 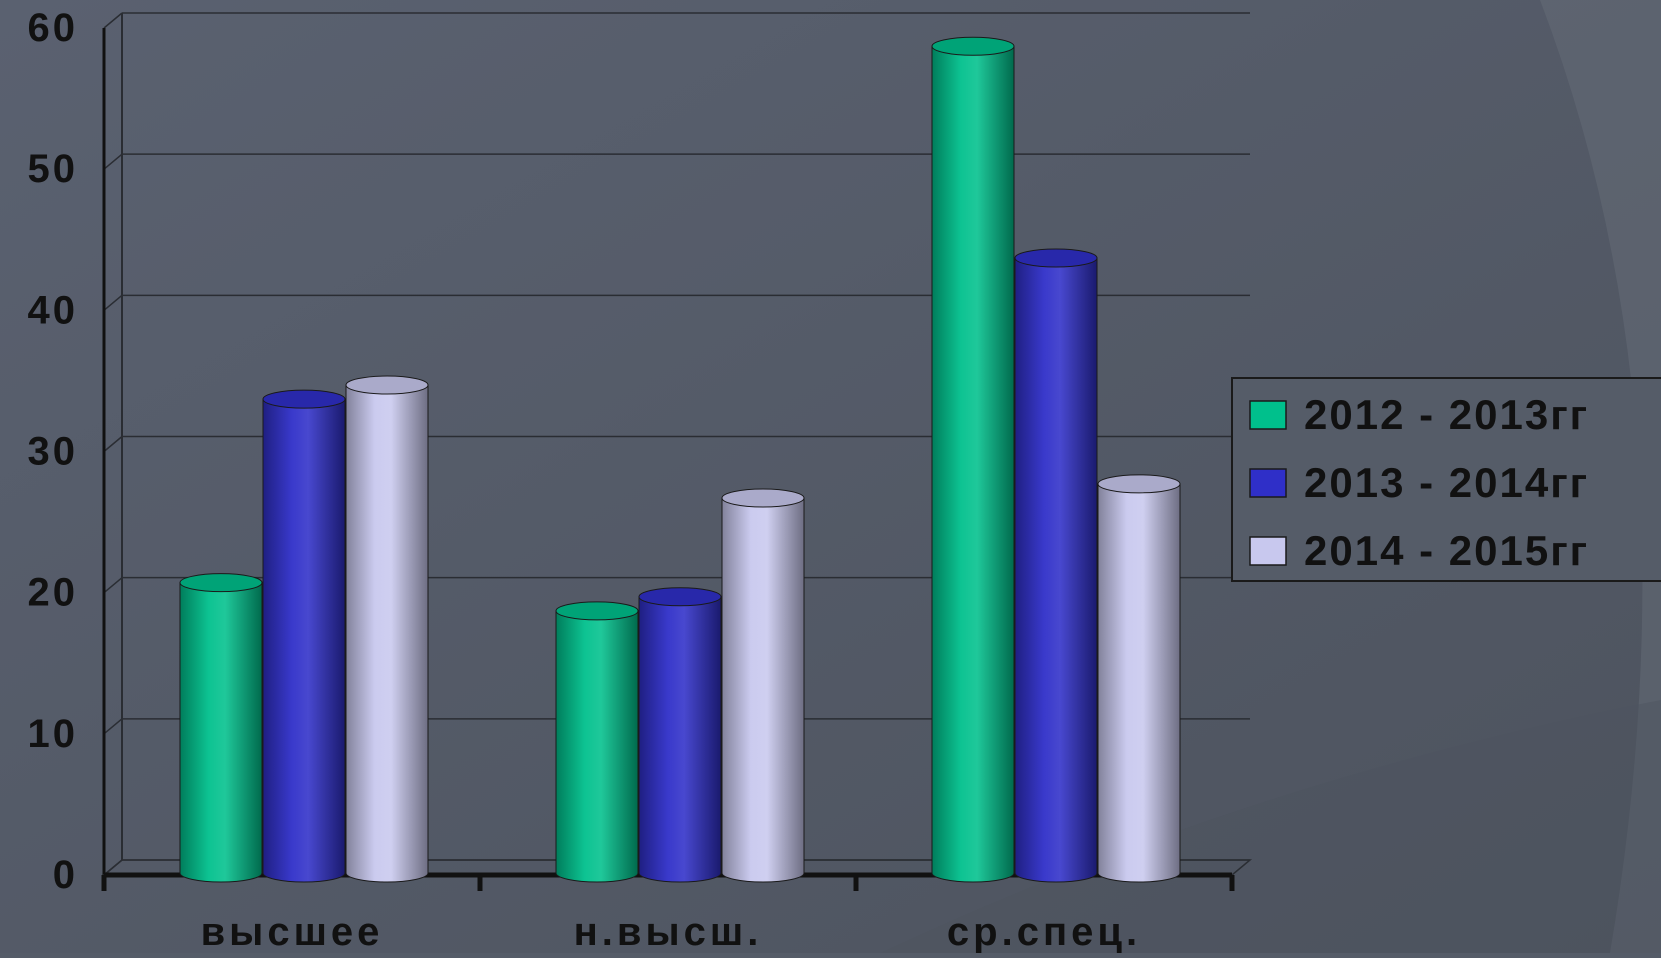 I want to click on x-axis-labels: высшее н.высш. ср.спец., so click(x=671, y=932).